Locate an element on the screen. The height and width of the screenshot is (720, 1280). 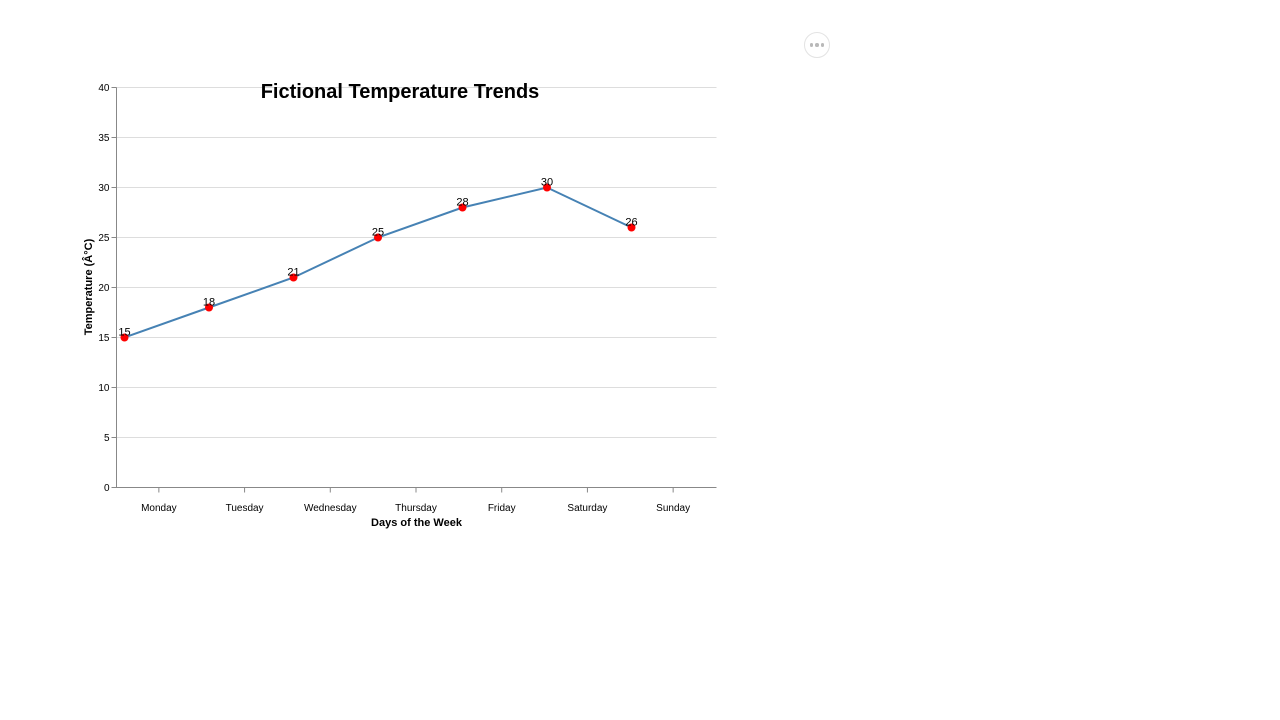
x-tick-label: Tuesday is located at coordinates (245, 508).